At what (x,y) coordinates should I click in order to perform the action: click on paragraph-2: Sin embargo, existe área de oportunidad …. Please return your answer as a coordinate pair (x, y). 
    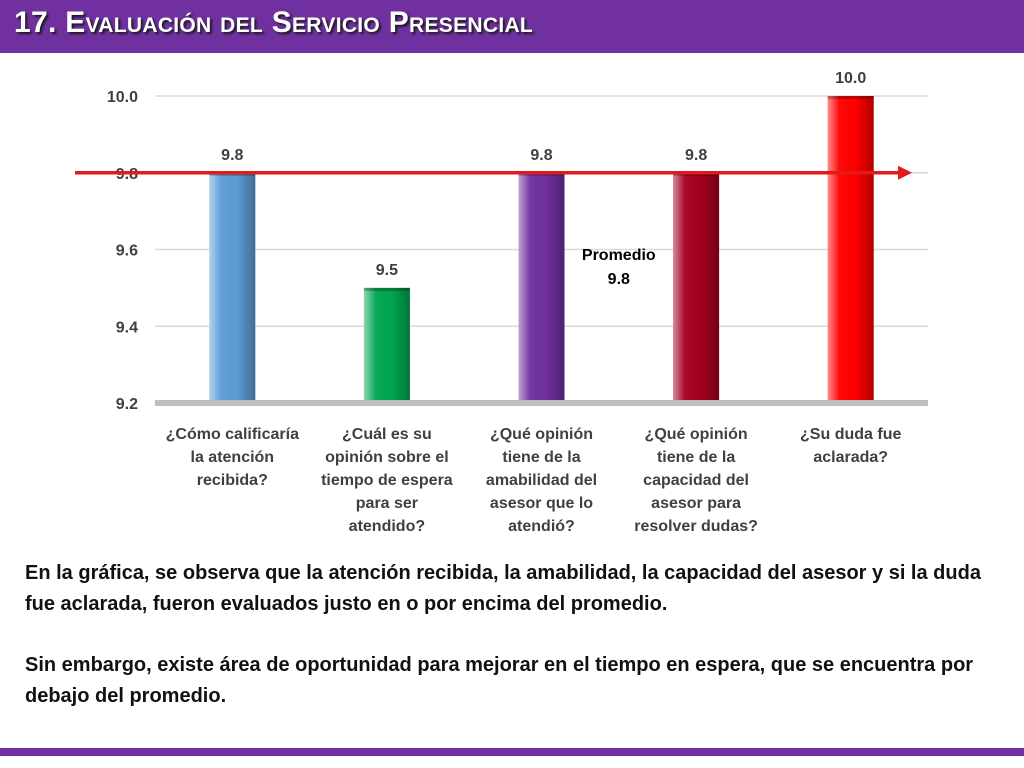
    Looking at the image, I should click on (499, 680).